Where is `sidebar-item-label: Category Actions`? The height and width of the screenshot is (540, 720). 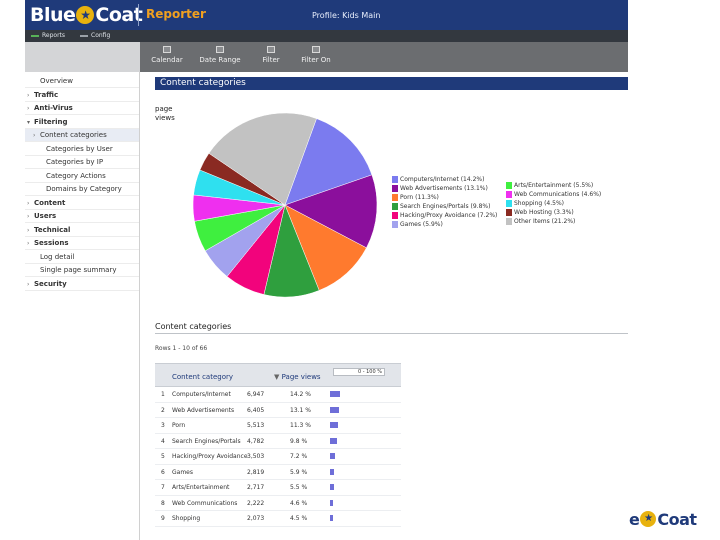 sidebar-item-label: Category Actions is located at coordinates (76, 175).